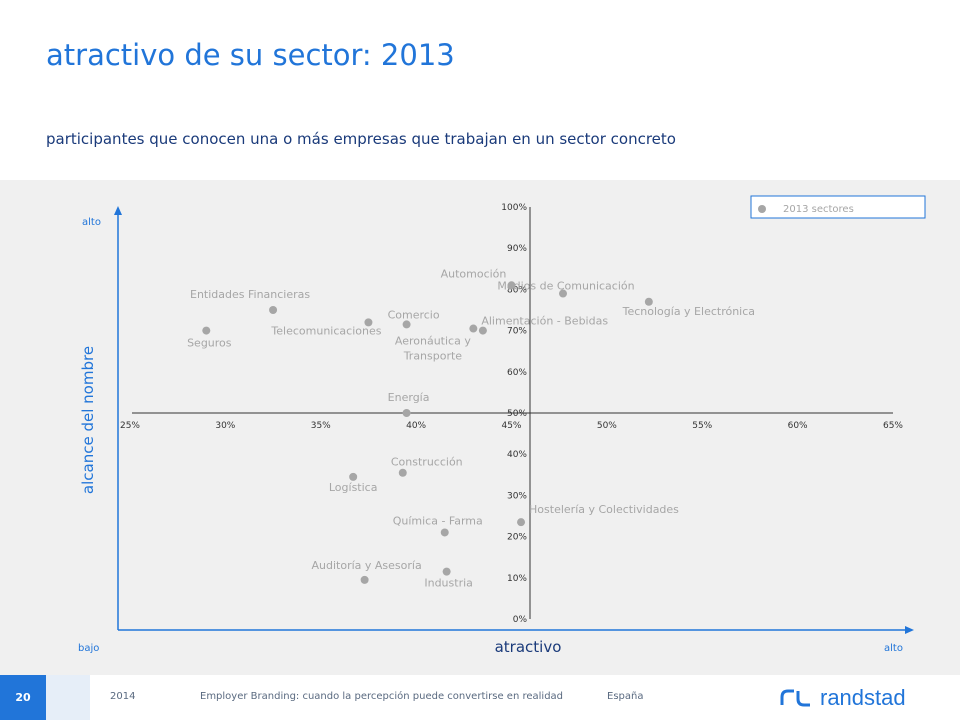 The height and width of the screenshot is (720, 960). I want to click on footer-accent, so click(68, 697).